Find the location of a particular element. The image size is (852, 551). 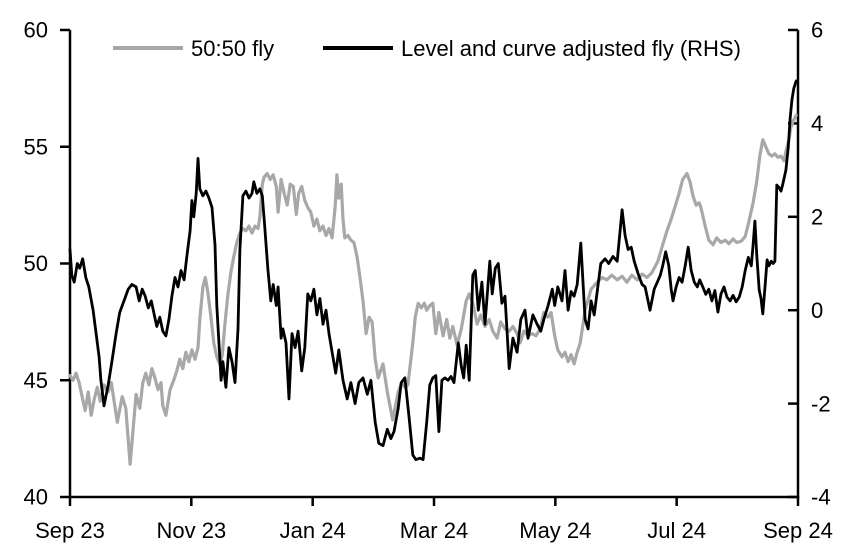

x-axis-tick-label: Jul 24 is located at coordinates (676, 530).